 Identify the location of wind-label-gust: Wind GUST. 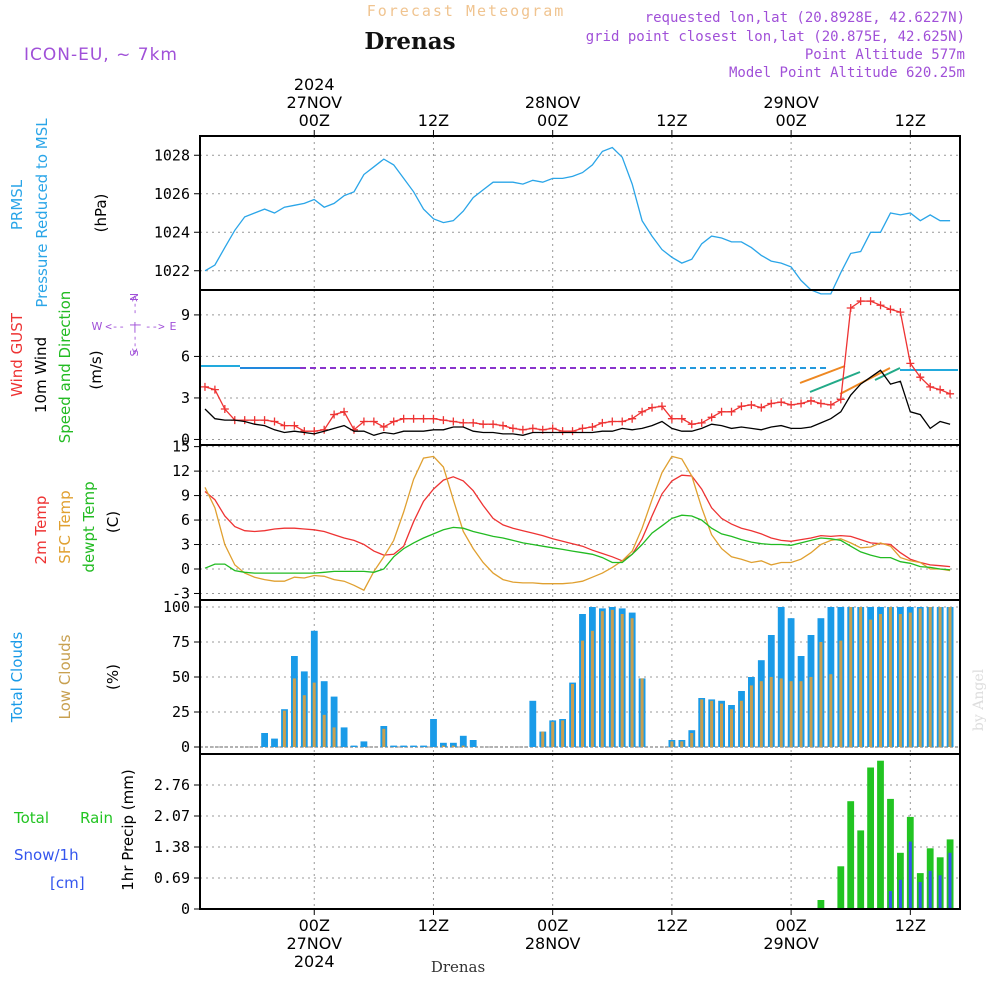
(17, 354).